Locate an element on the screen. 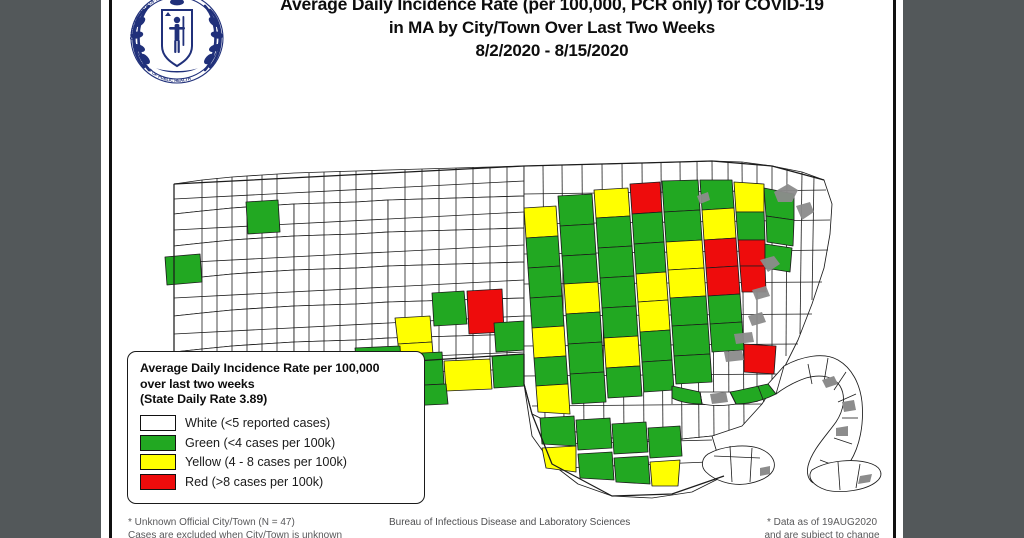  cape-shoreline-shading is located at coordinates (783, 406).